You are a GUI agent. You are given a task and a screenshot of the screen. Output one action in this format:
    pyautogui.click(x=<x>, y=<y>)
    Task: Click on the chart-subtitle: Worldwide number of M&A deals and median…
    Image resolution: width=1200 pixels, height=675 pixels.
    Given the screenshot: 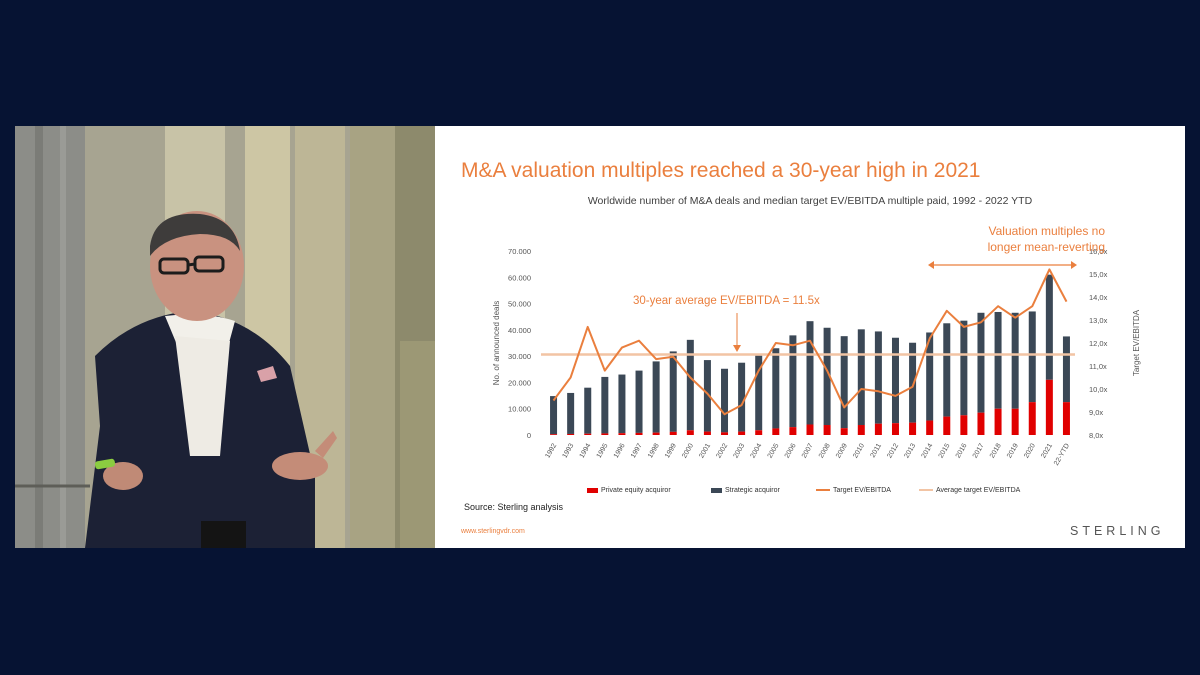 What is the action you would take?
    pyautogui.click(x=810, y=201)
    